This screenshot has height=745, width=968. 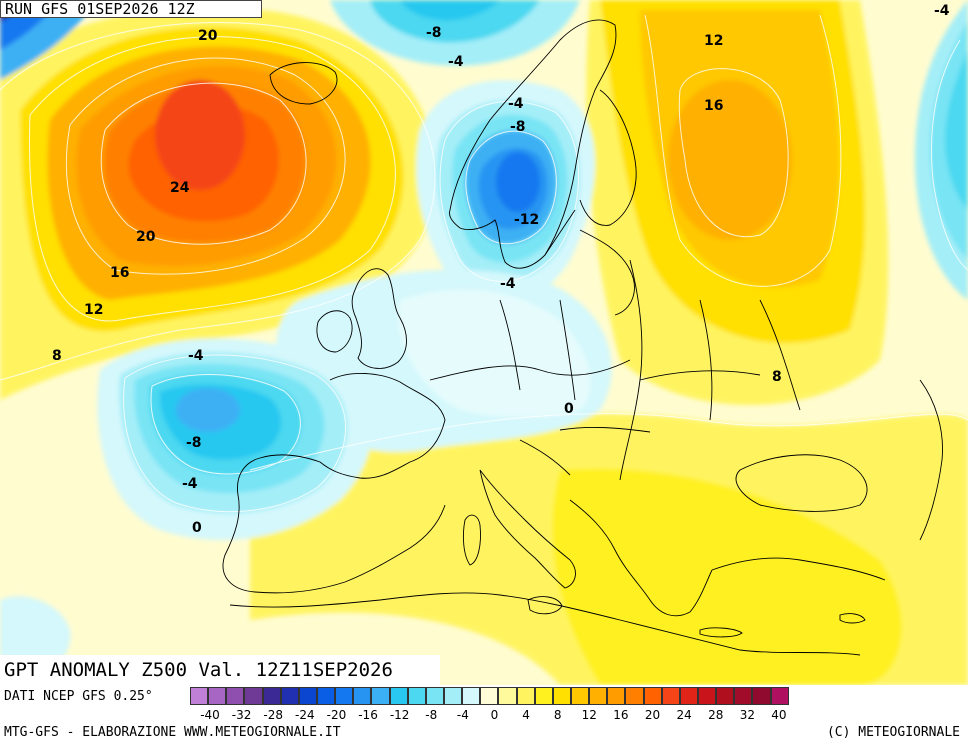 I want to click on data-source: DATI NCEP GFS 0.25°, so click(x=78, y=696).